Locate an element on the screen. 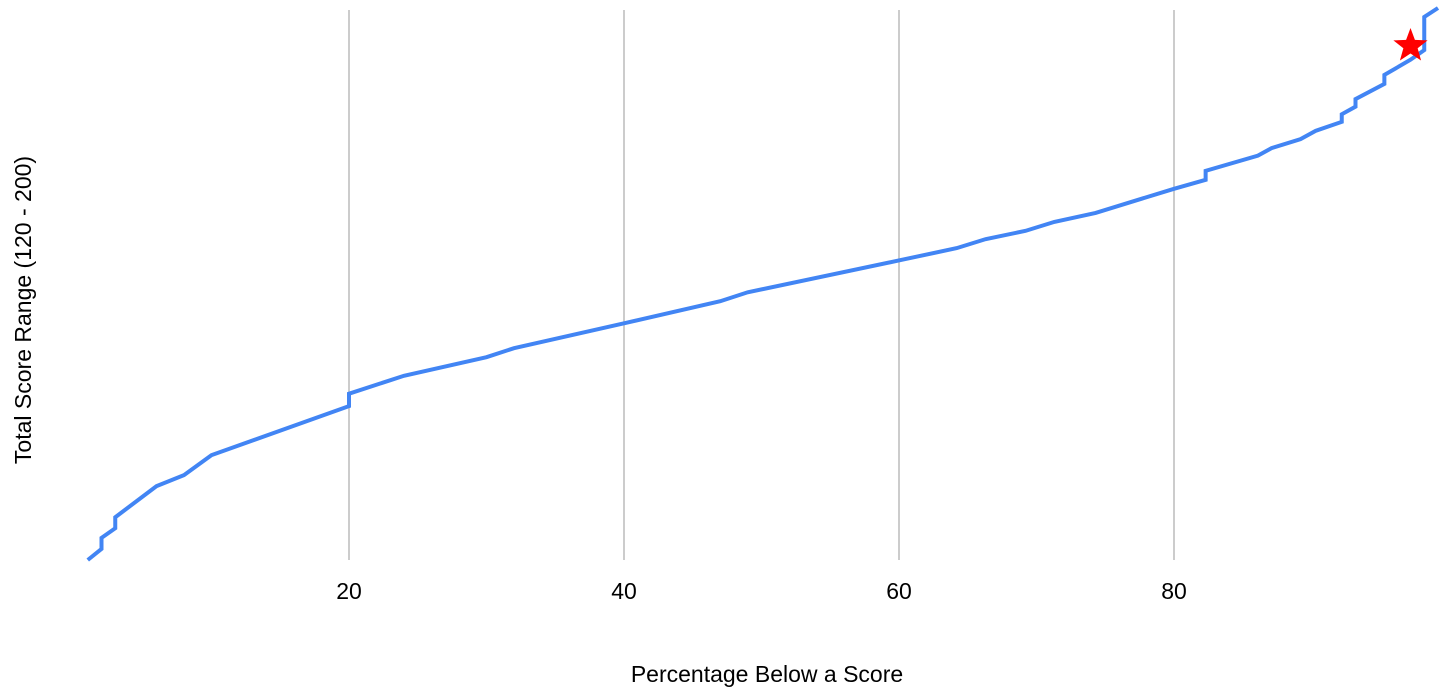  x-tick-label: 20 is located at coordinates (349, 591).